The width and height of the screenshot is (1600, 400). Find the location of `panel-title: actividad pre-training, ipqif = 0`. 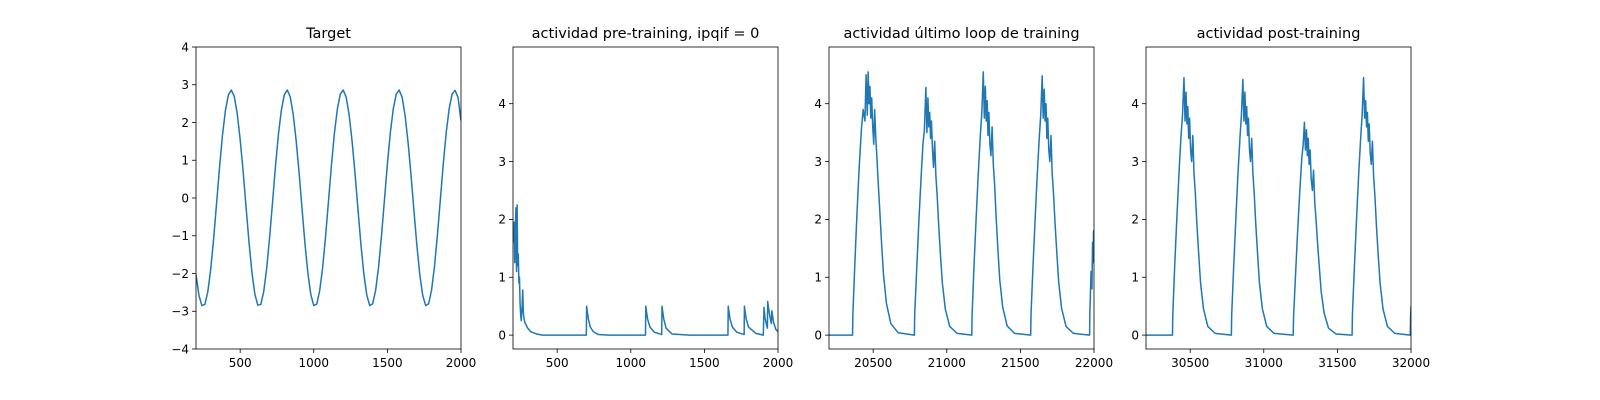

panel-title: actividad pre-training, ipqif = 0 is located at coordinates (646, 34).